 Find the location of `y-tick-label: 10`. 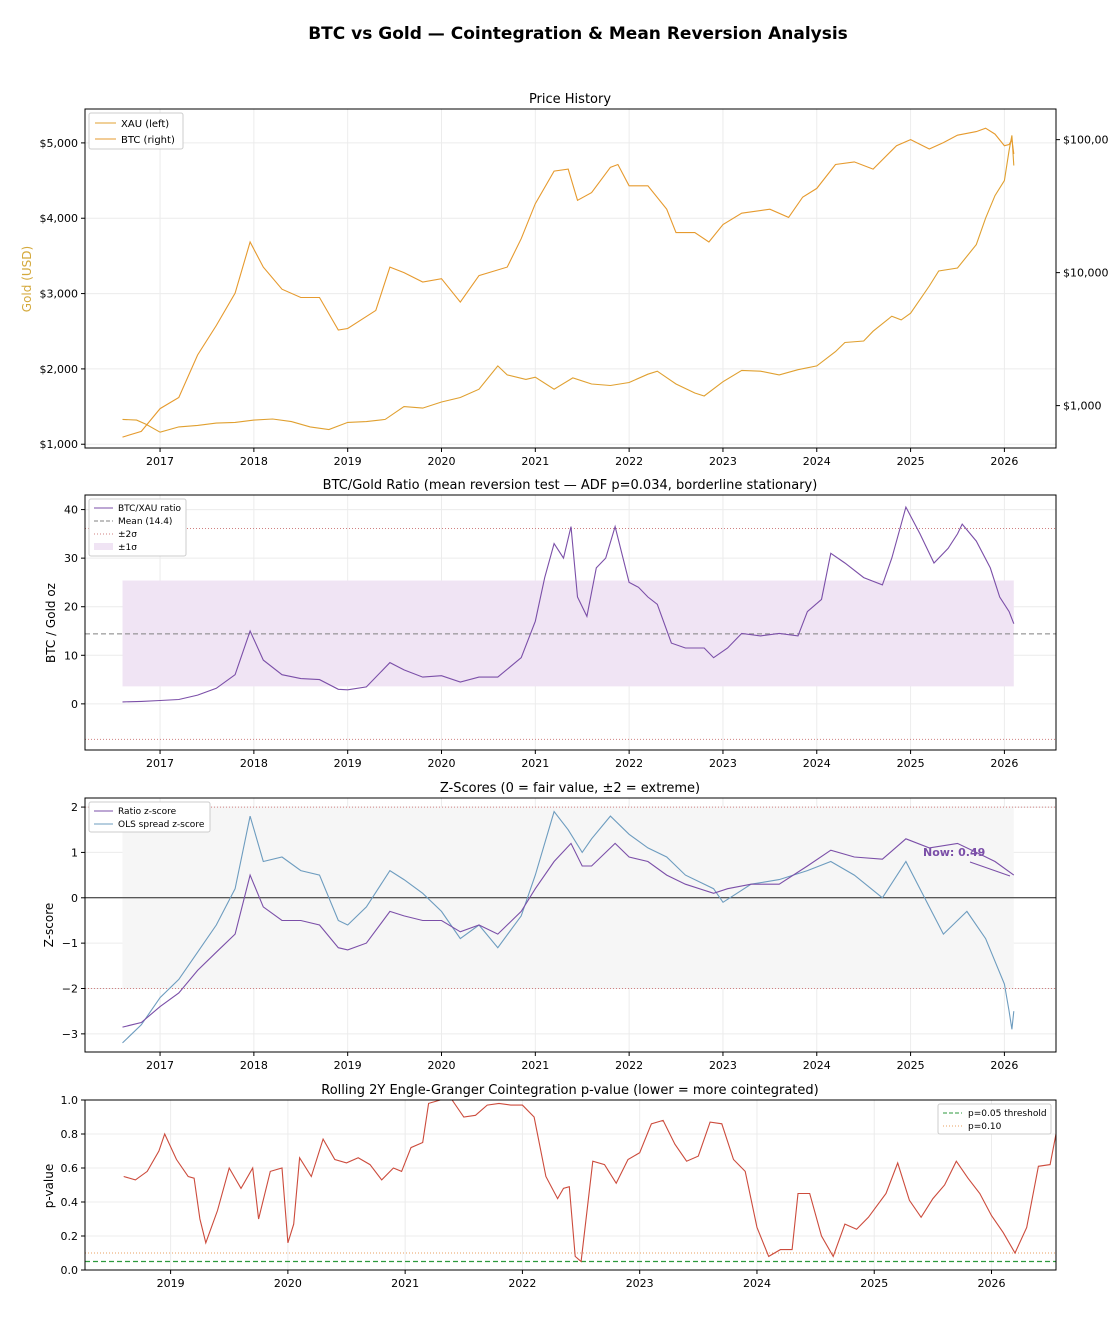

y-tick-label: 10 is located at coordinates (71, 655).